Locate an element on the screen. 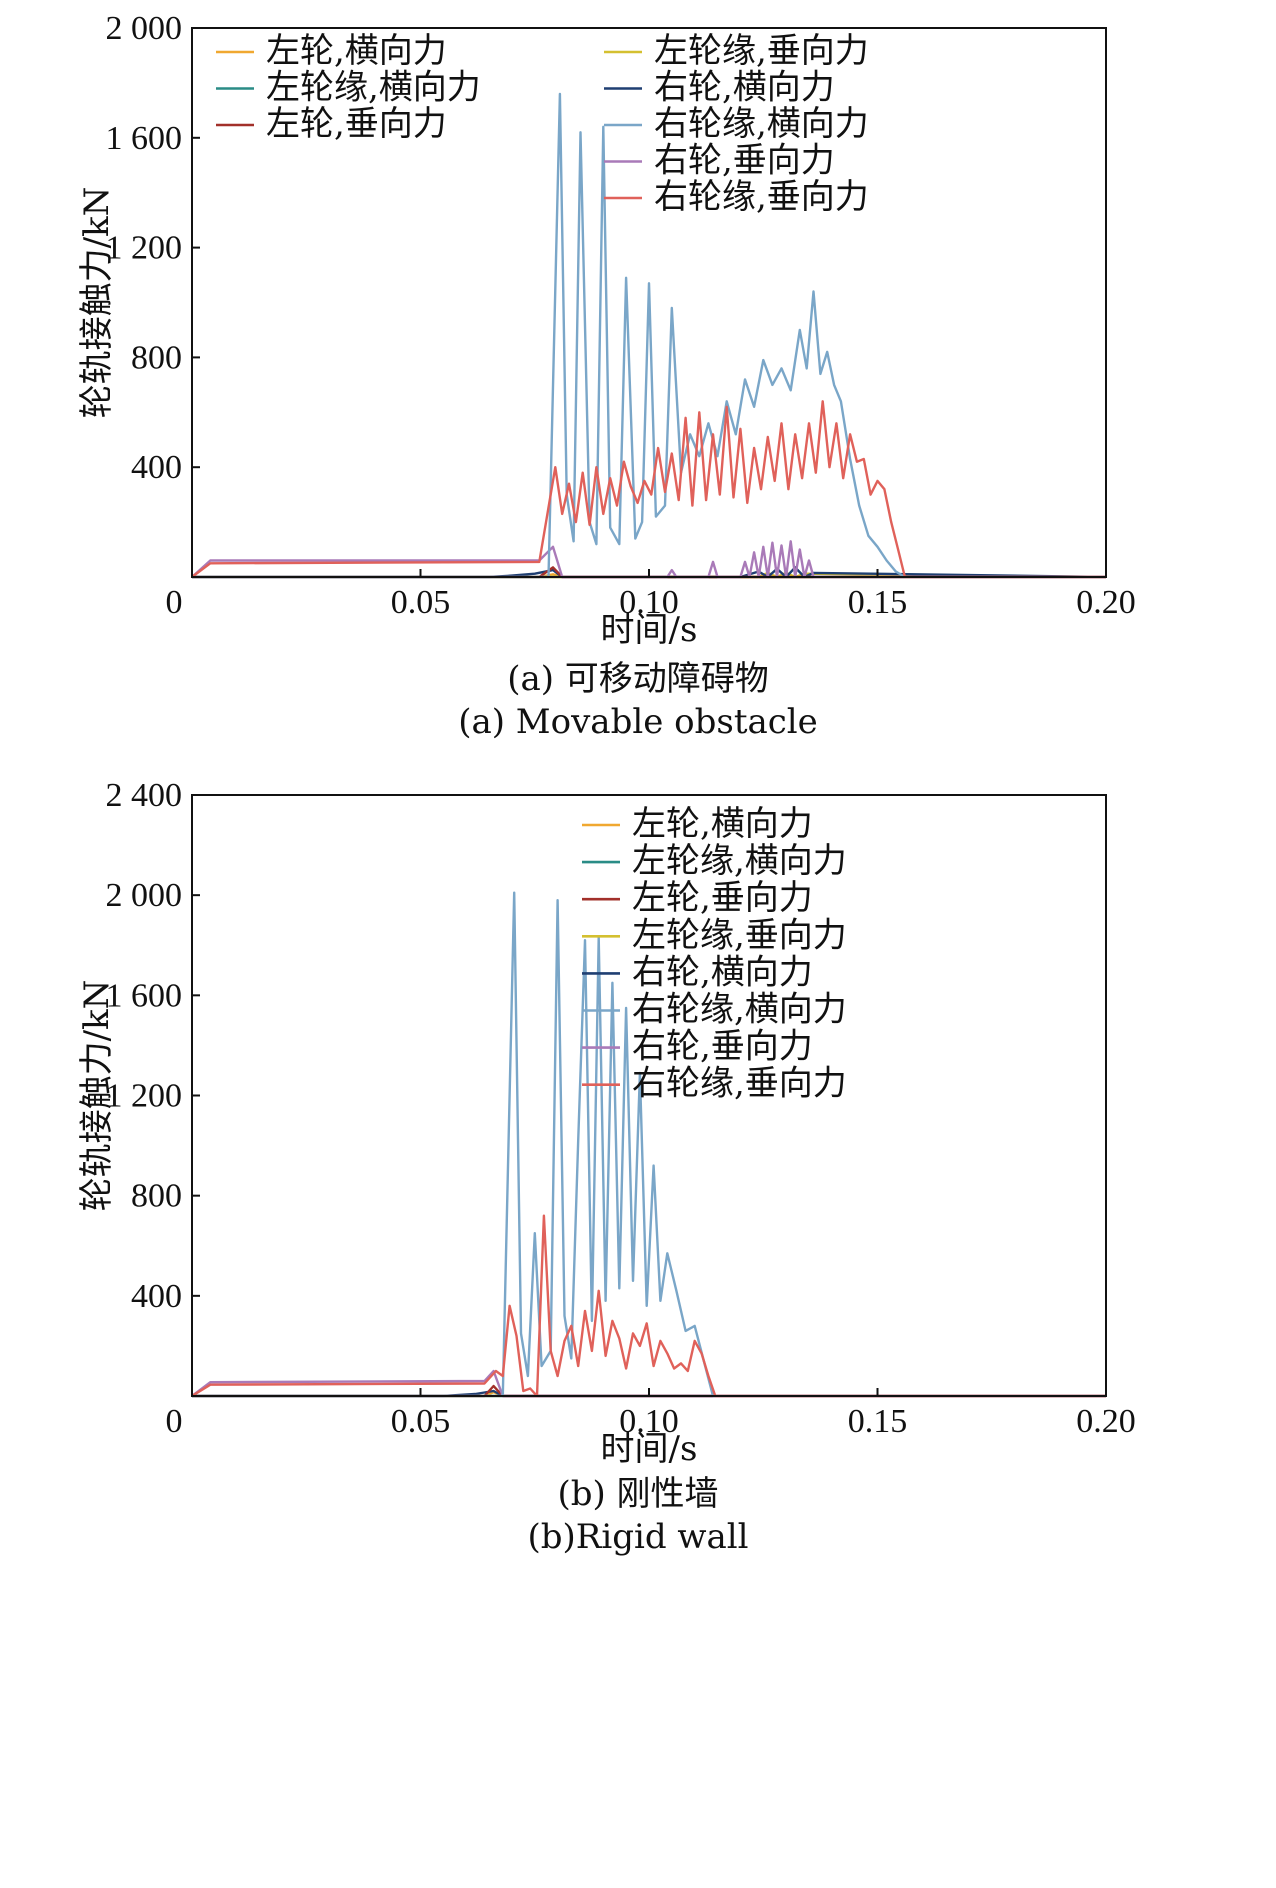 The width and height of the screenshot is (1276, 1888). chart-b-caption-cn: (b) 刚性墙 is located at coordinates (637, 1494).